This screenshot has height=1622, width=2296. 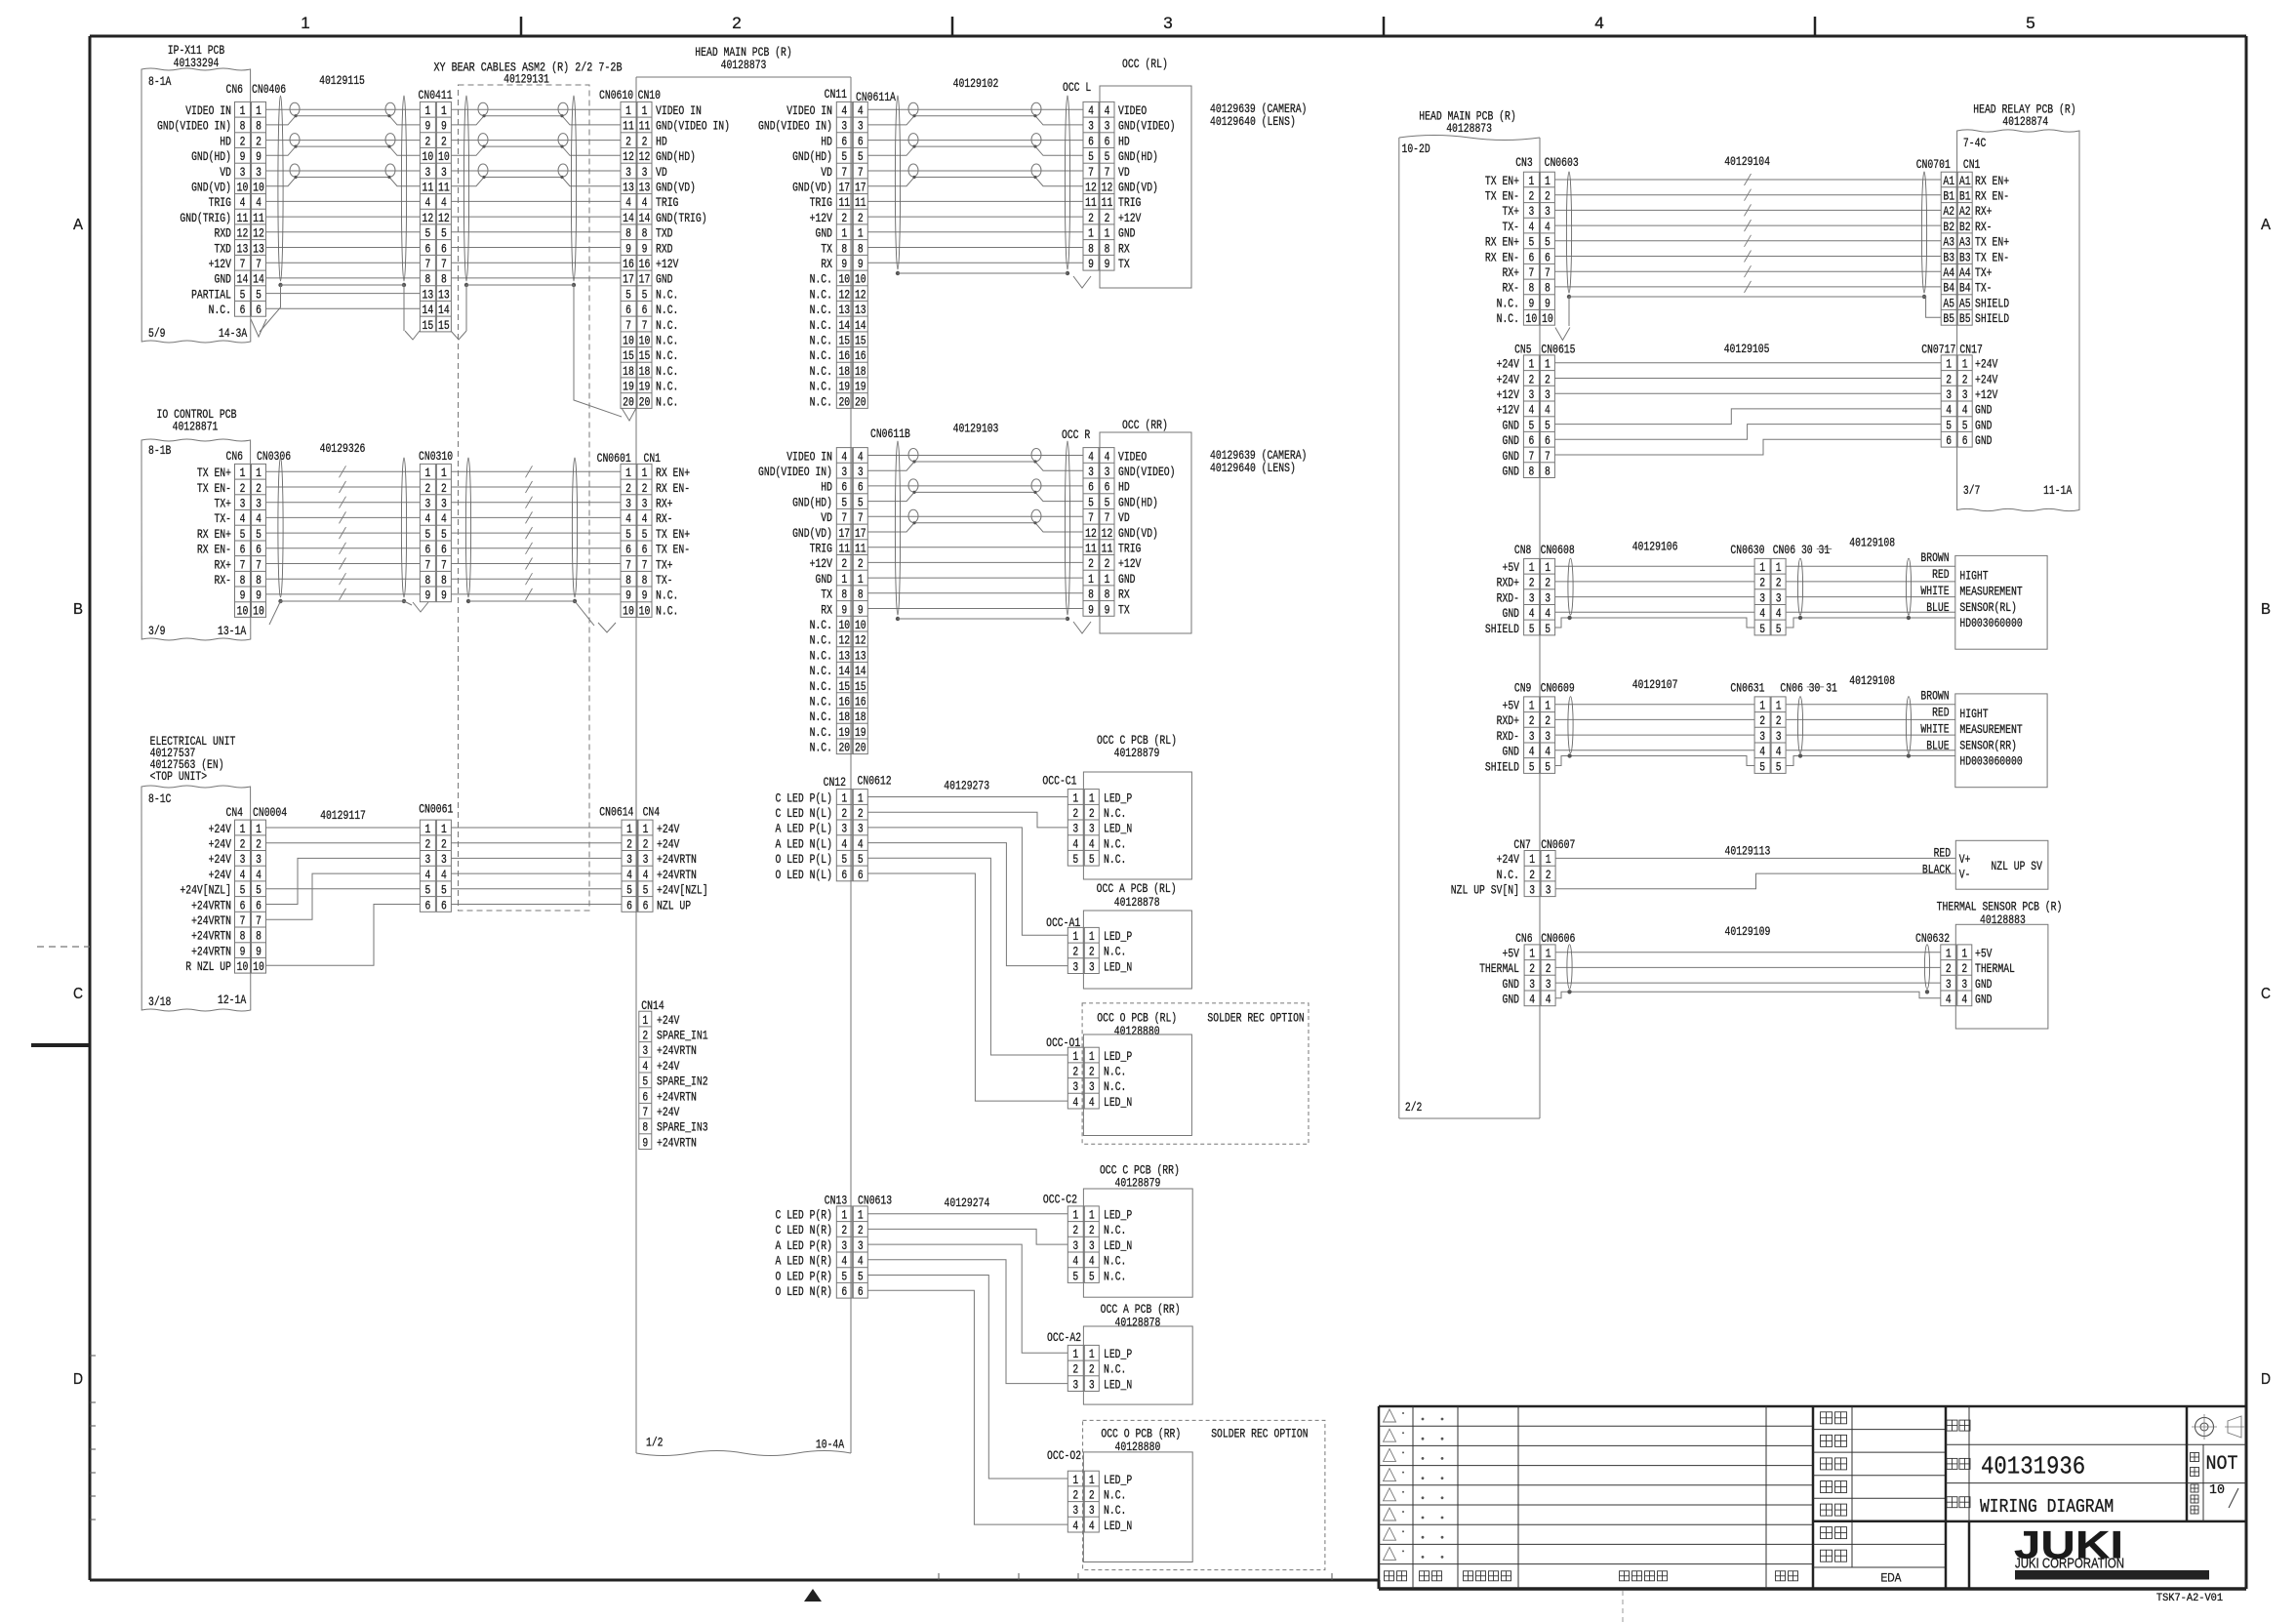 What do you see at coordinates (682, 218) in the screenshot?
I see `svg-text: GND(TRIG)` at bounding box center [682, 218].